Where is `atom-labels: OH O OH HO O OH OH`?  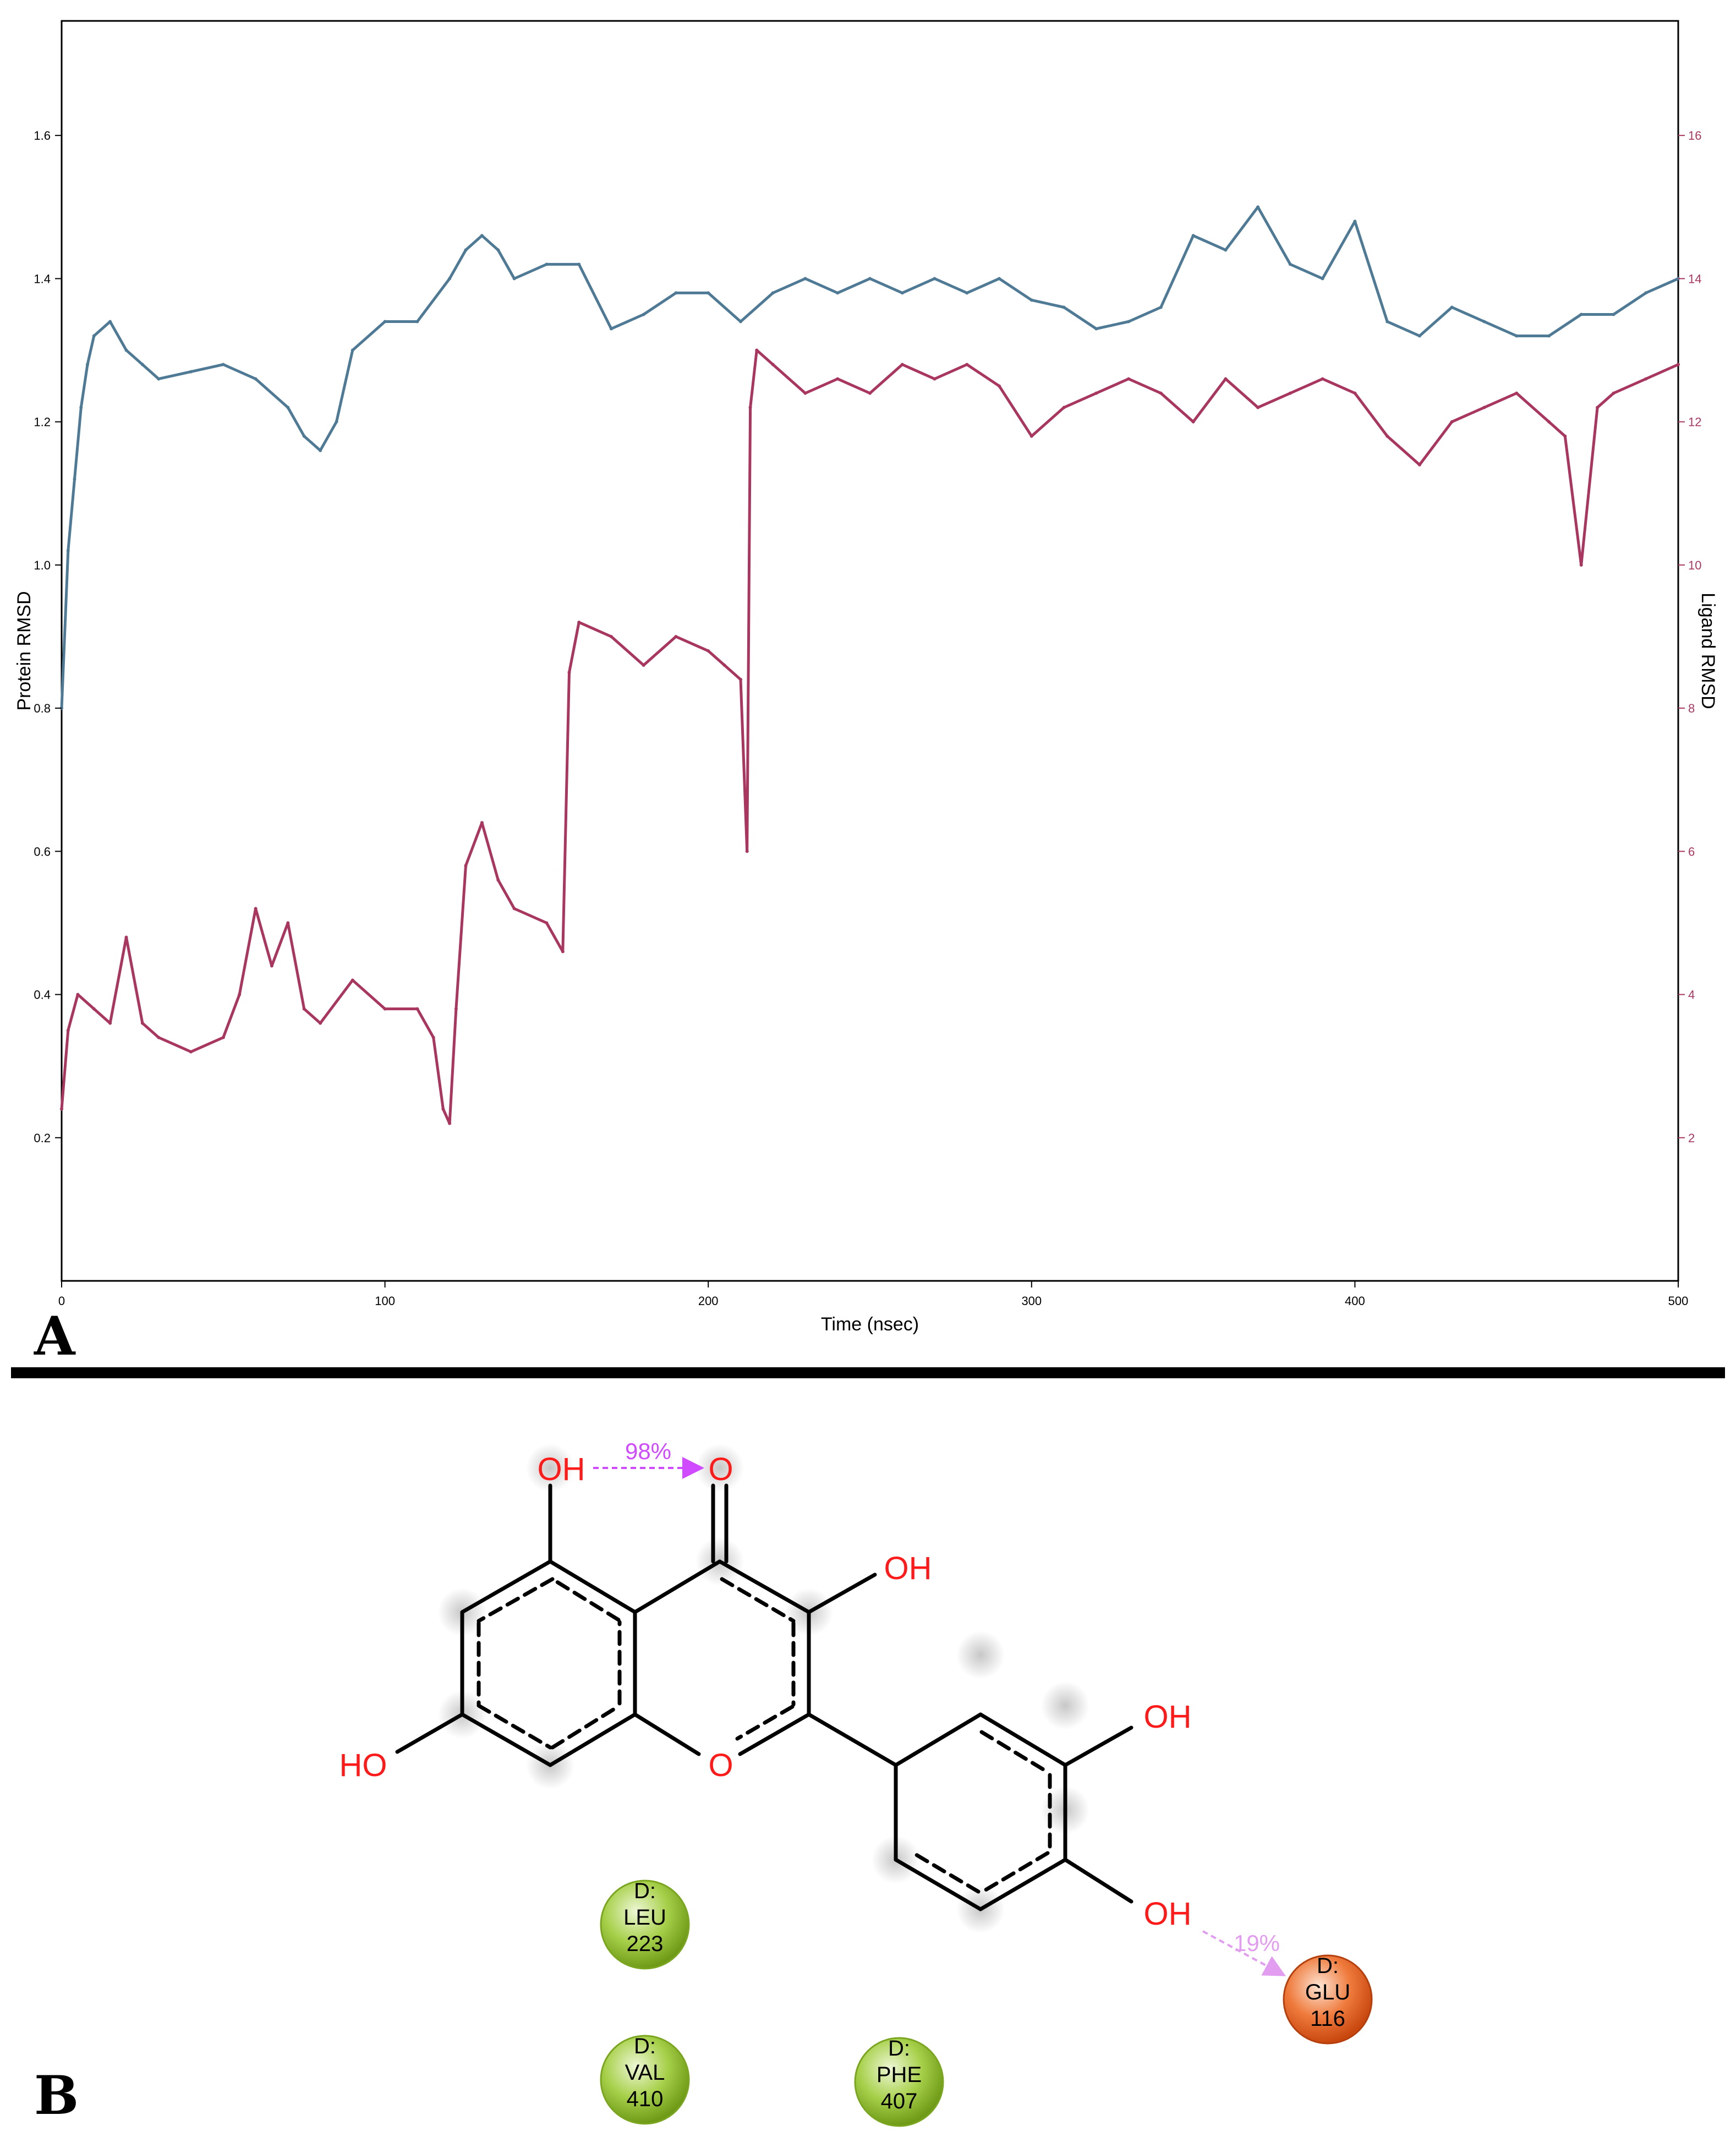
atom-labels: OH O OH HO O OH OH is located at coordinates (766, 1691).